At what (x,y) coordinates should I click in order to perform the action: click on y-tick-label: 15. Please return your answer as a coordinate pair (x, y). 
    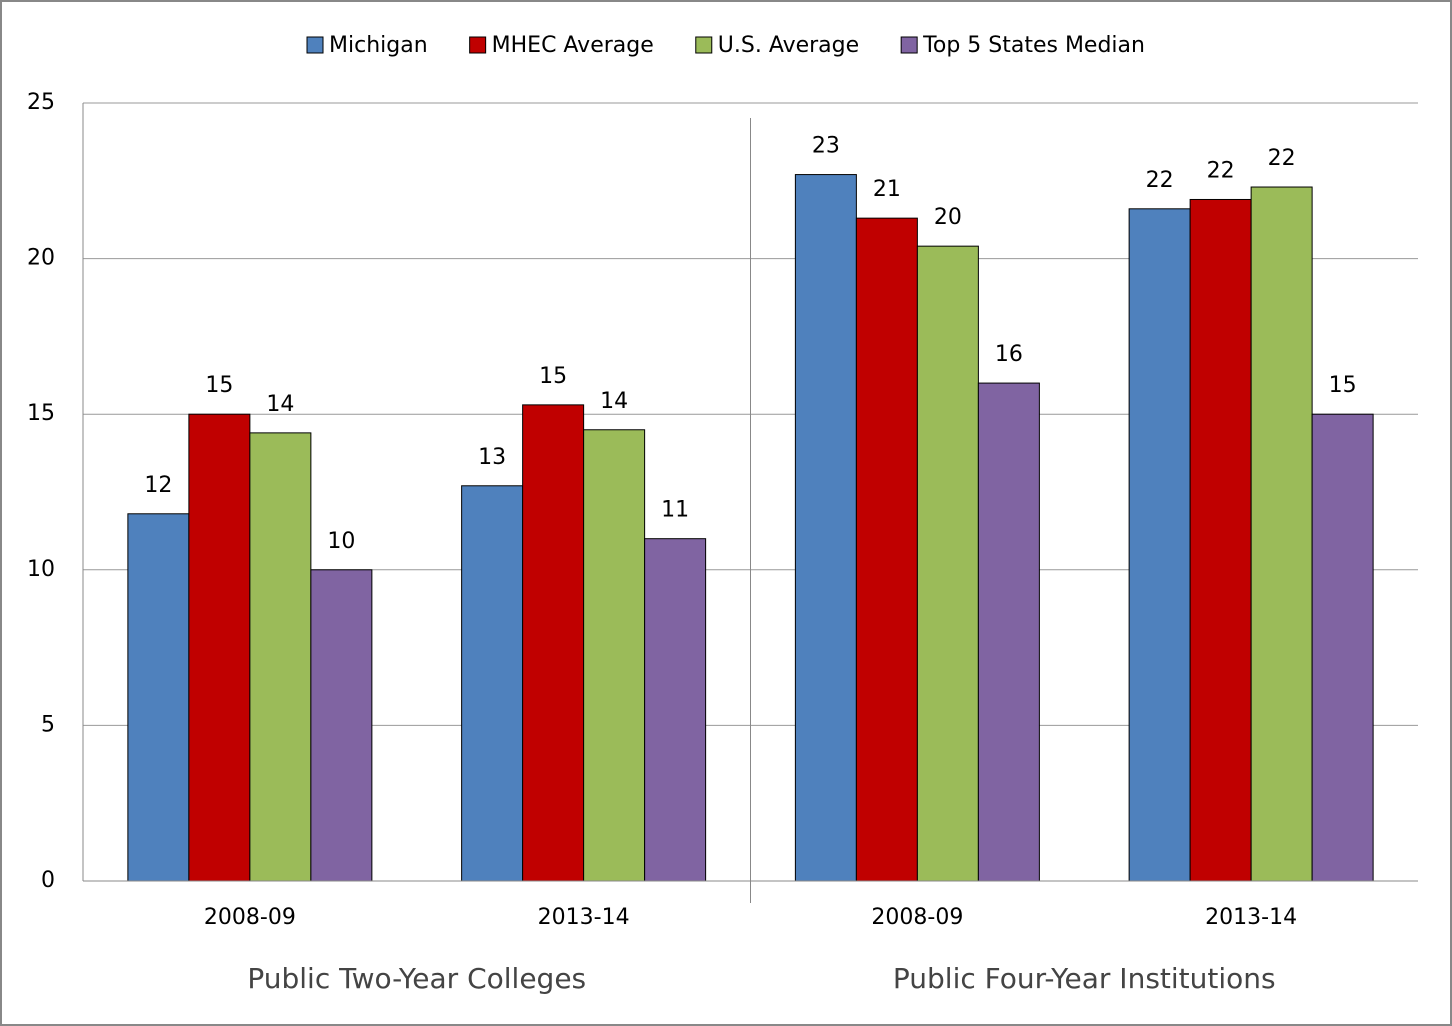
    Looking at the image, I should click on (41, 413).